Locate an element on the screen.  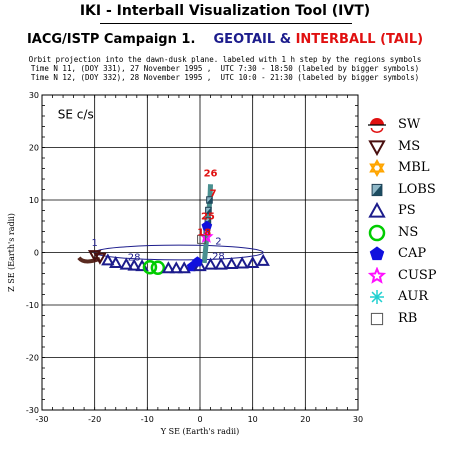
circle-icon is located at coordinates (377, 232).